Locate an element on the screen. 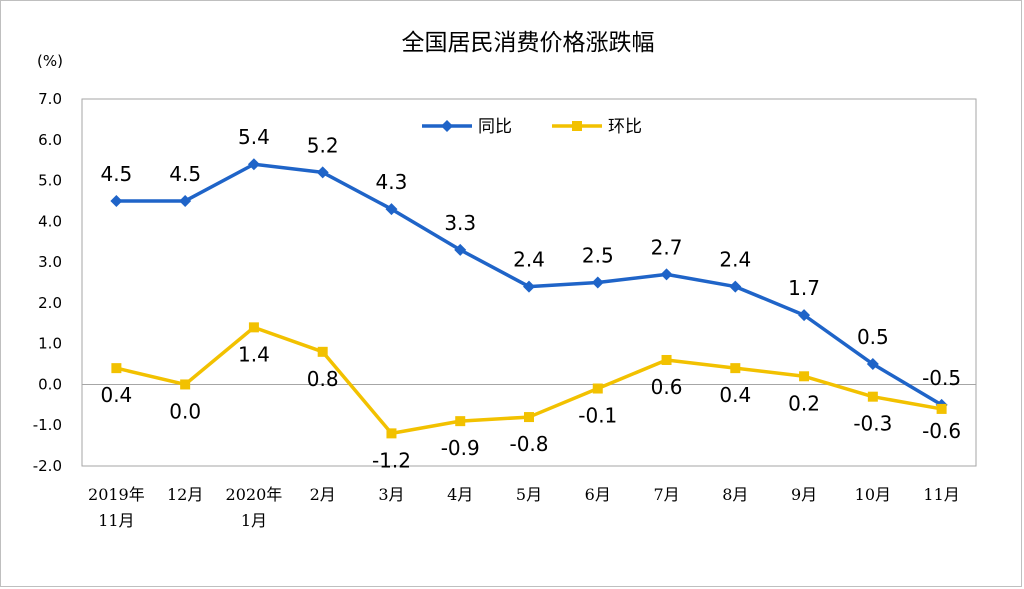 The width and height of the screenshot is (1024, 589). y-tick-label: 6.0 is located at coordinates (50, 140).